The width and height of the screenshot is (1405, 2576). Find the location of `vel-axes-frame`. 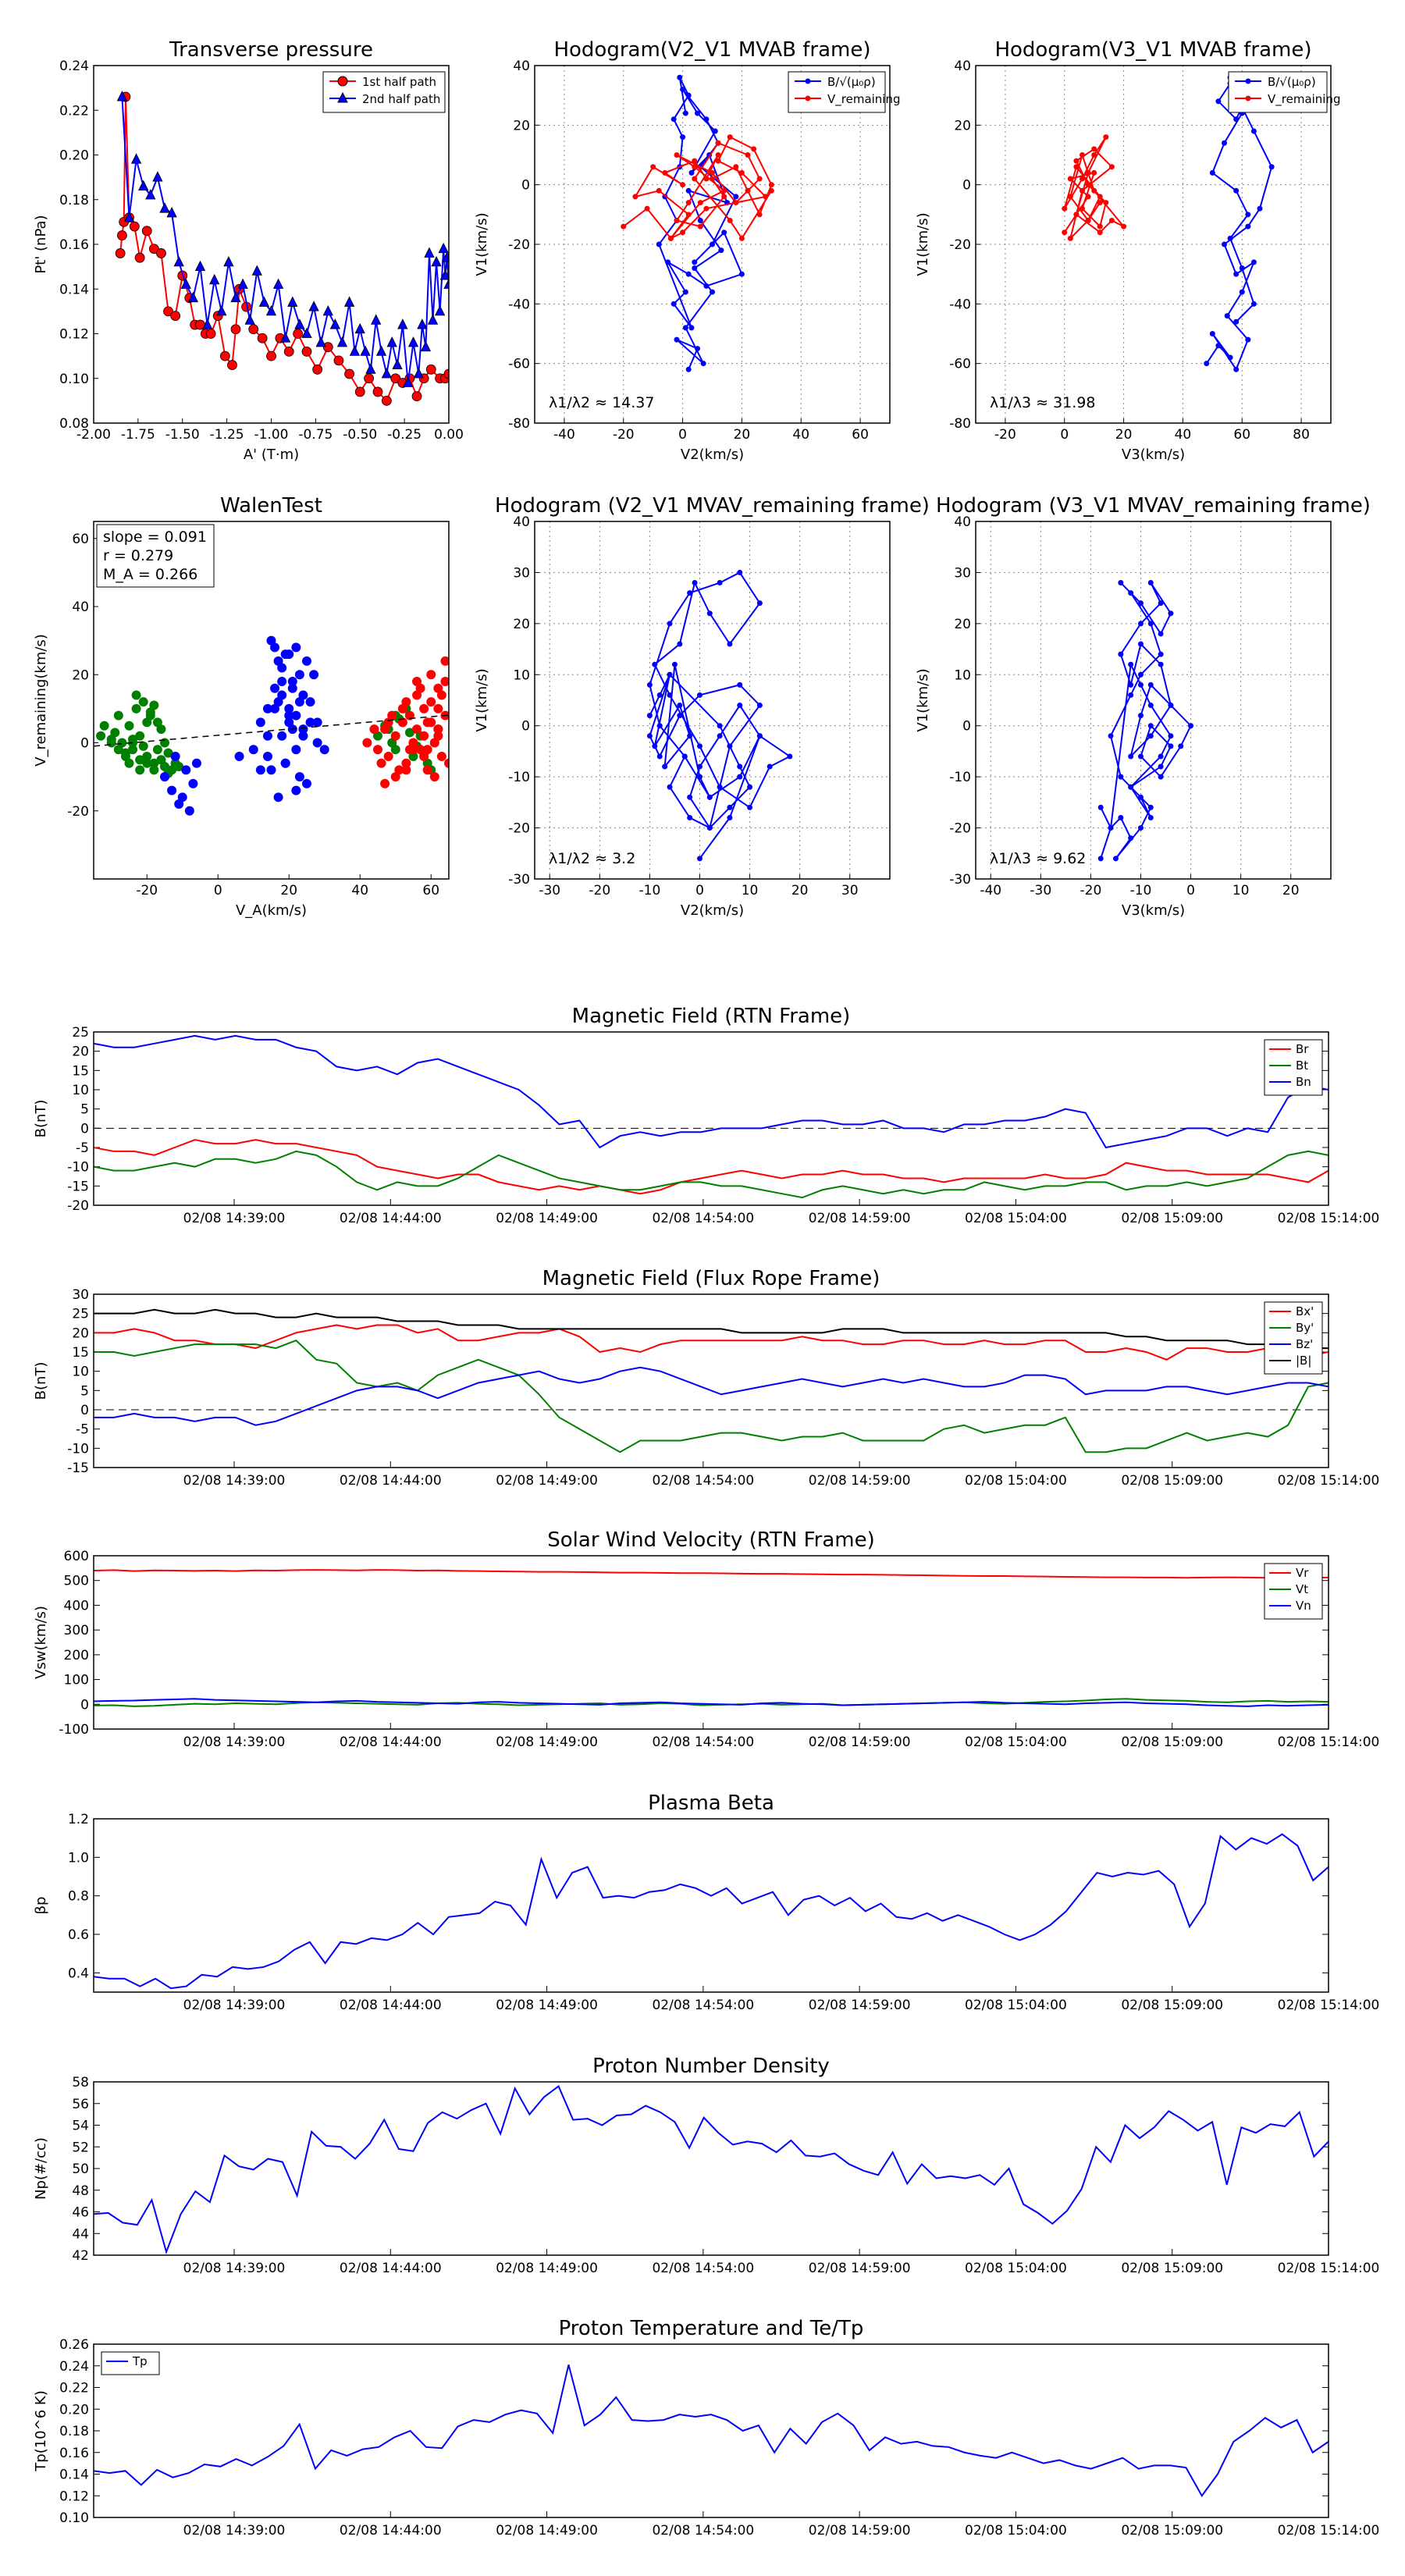

vel-axes-frame is located at coordinates (711, 1642).